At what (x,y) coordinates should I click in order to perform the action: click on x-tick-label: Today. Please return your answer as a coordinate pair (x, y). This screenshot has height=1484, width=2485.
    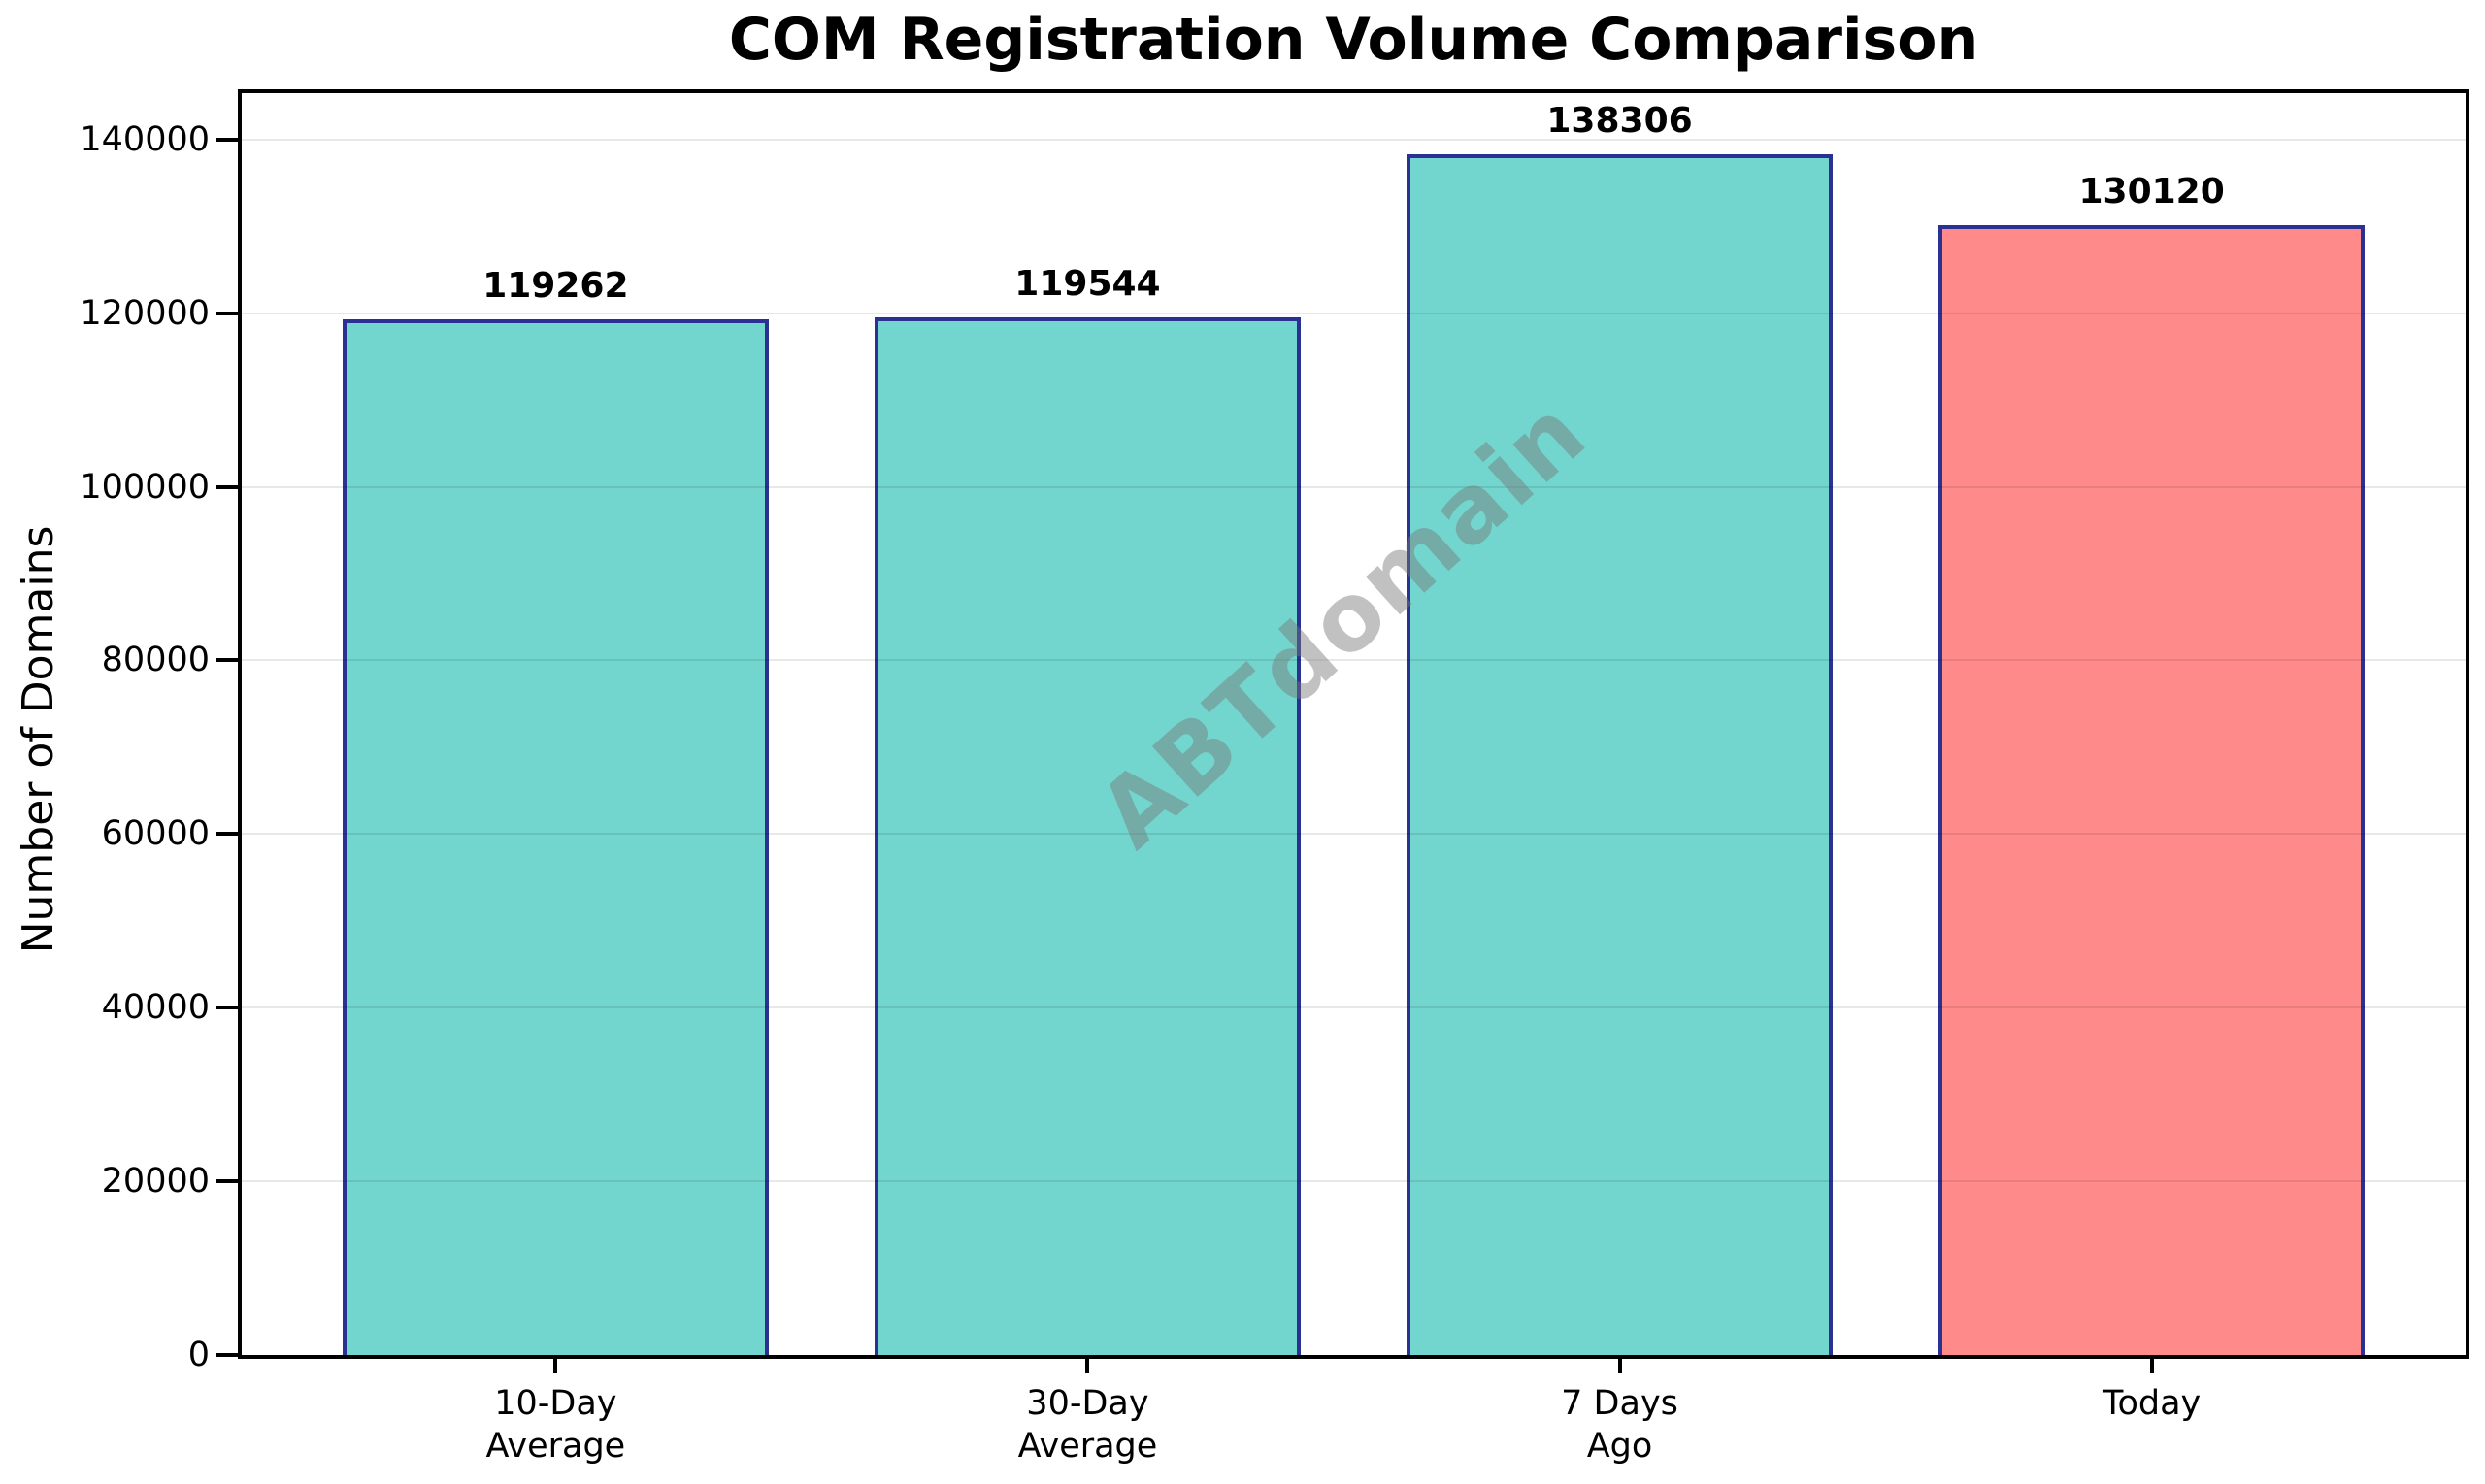
    Looking at the image, I should click on (2152, 1403).